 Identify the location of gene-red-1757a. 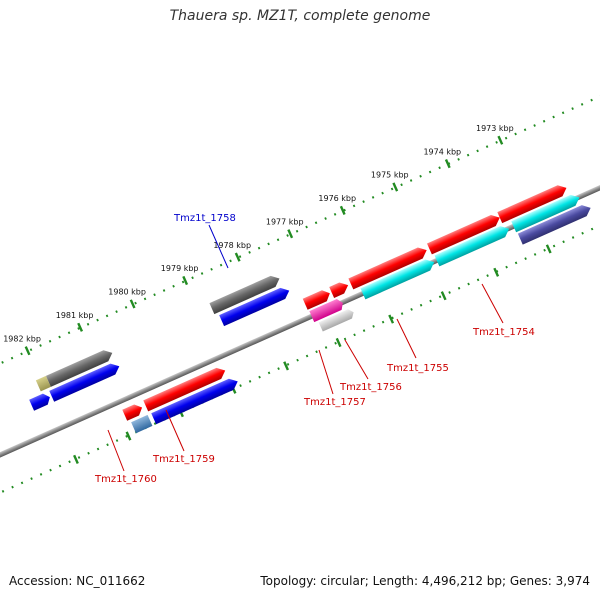
(339, 289).